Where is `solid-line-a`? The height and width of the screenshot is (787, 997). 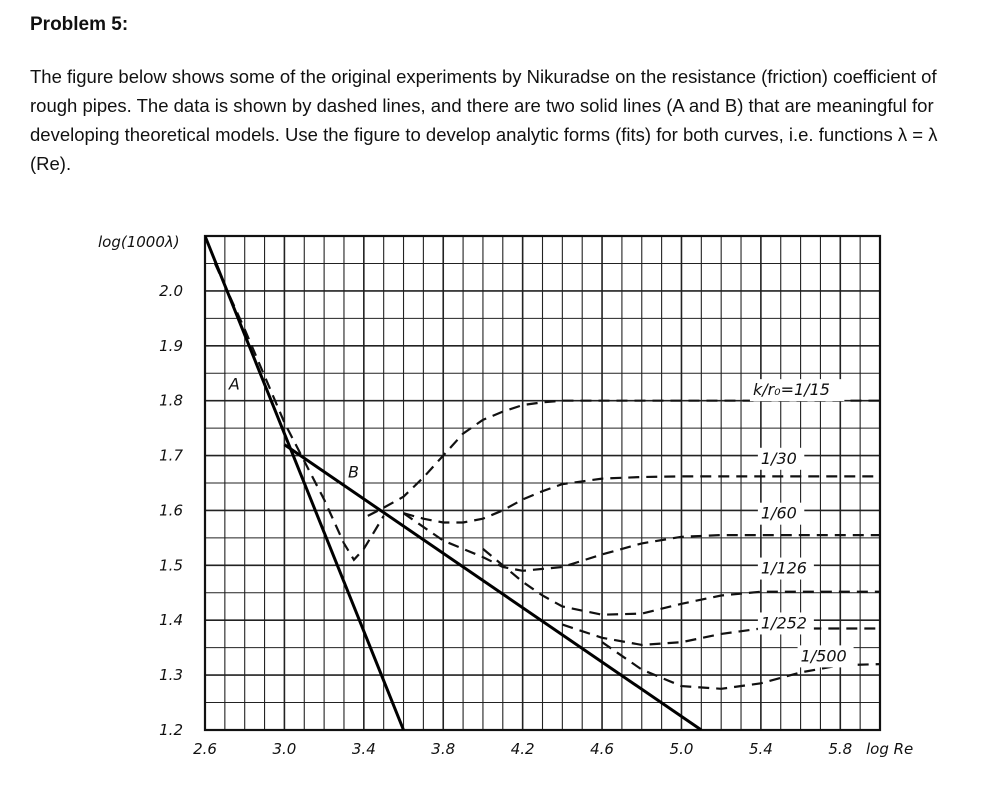 solid-line-a is located at coordinates (305, 483).